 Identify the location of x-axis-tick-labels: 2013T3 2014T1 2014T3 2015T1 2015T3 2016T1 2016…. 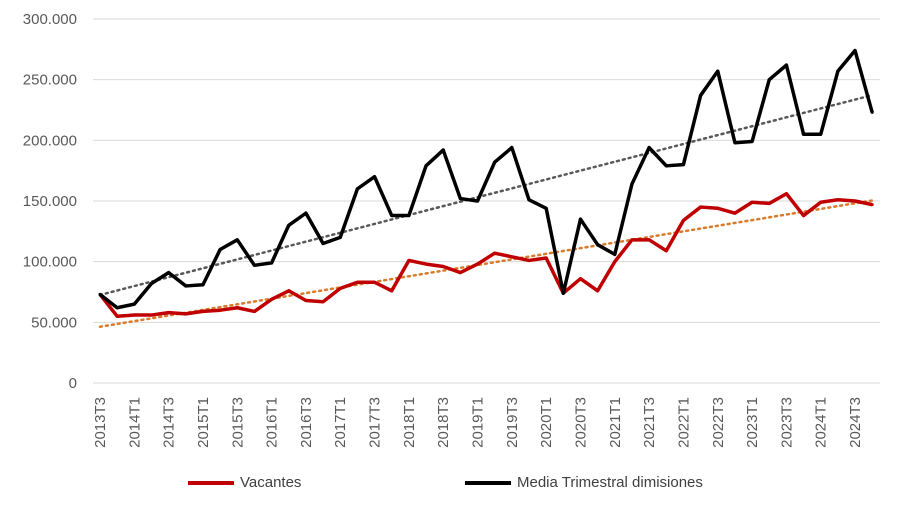
(478, 422).